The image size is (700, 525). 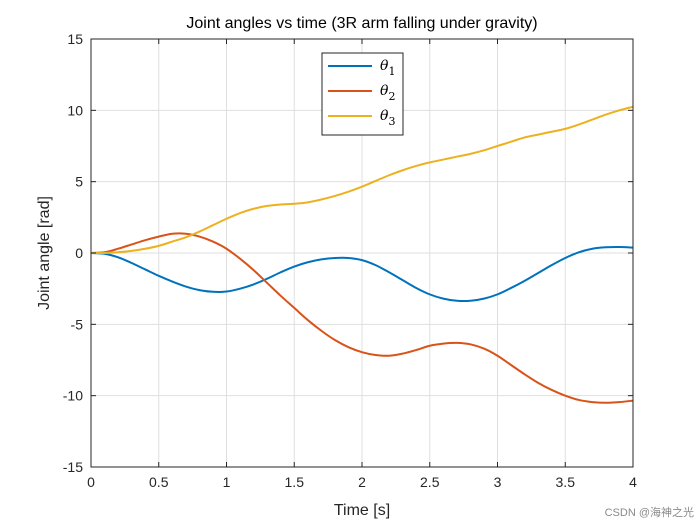 I want to click on legend-subscript: 2, so click(x=391, y=96).